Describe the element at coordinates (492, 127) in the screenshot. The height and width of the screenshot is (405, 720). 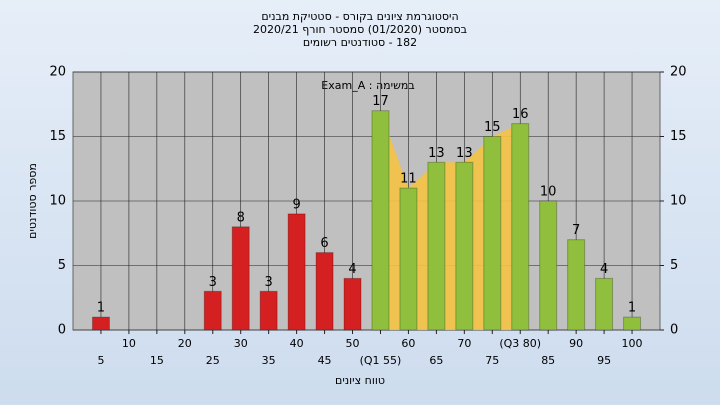
I see `data-label: 15` at that location.